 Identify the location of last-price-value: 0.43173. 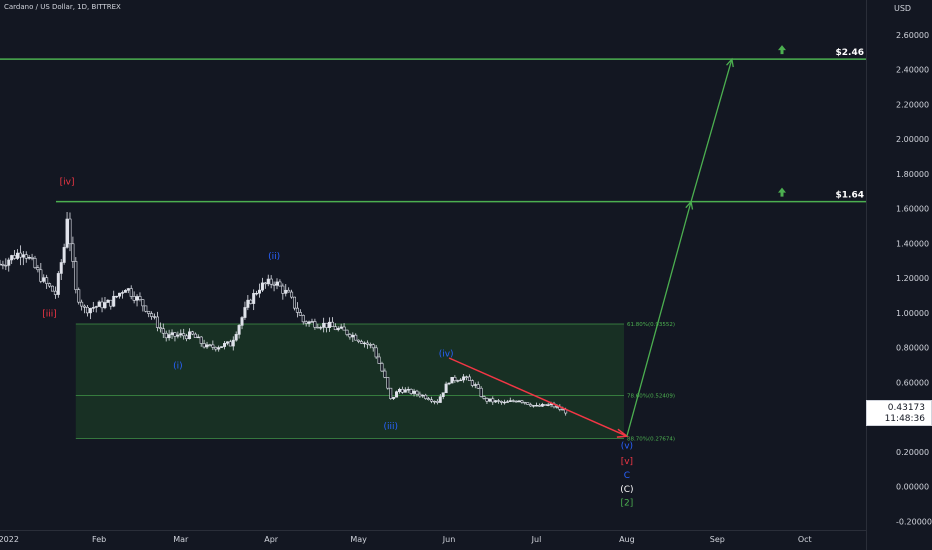
(906, 408).